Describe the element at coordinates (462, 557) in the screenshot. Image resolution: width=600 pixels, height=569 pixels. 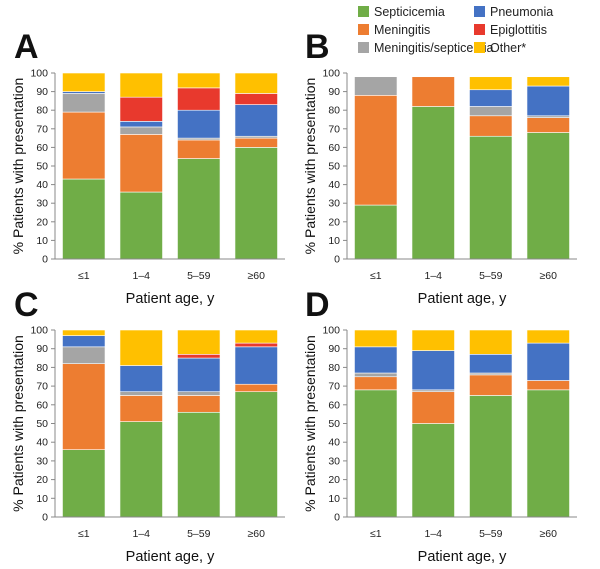
I see `x-axis-label: Patient age, y` at that location.